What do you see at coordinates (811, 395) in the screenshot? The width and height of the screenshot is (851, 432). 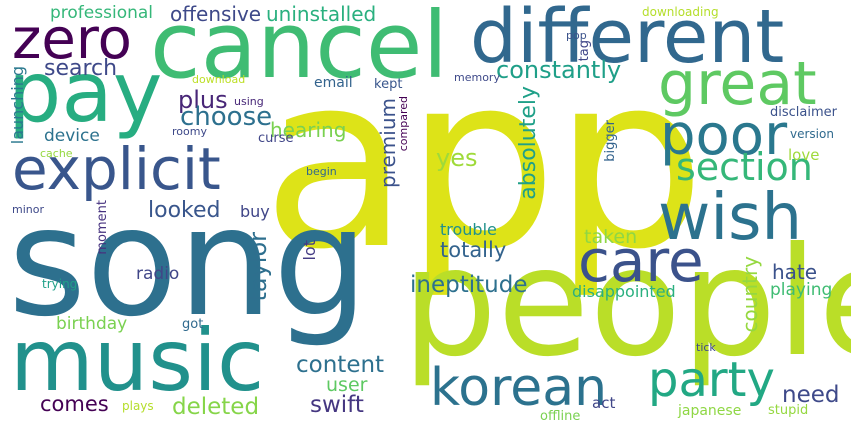 I see `word-need: need` at bounding box center [811, 395].